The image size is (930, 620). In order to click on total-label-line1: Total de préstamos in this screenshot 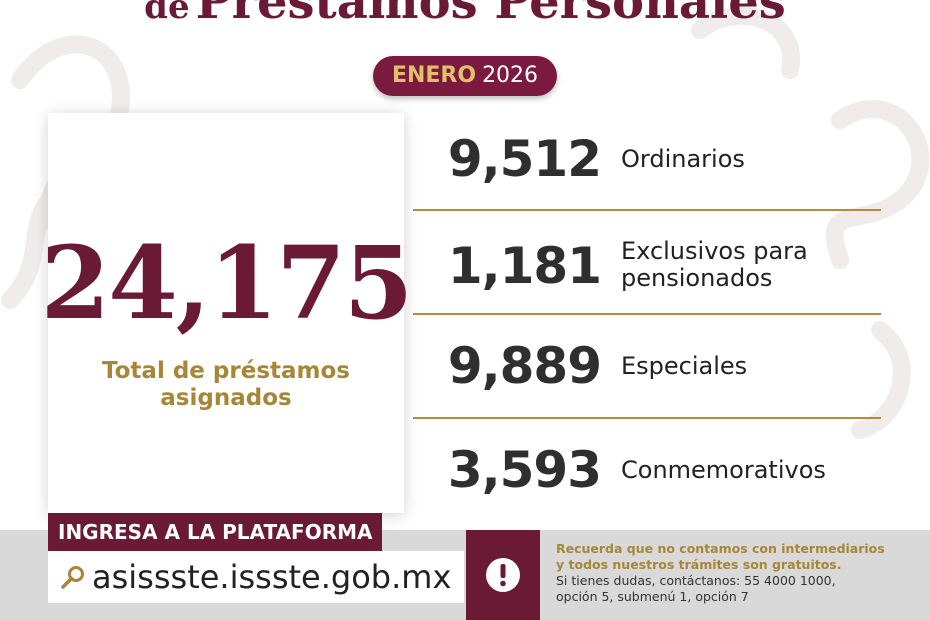, I will do `click(226, 371)`.